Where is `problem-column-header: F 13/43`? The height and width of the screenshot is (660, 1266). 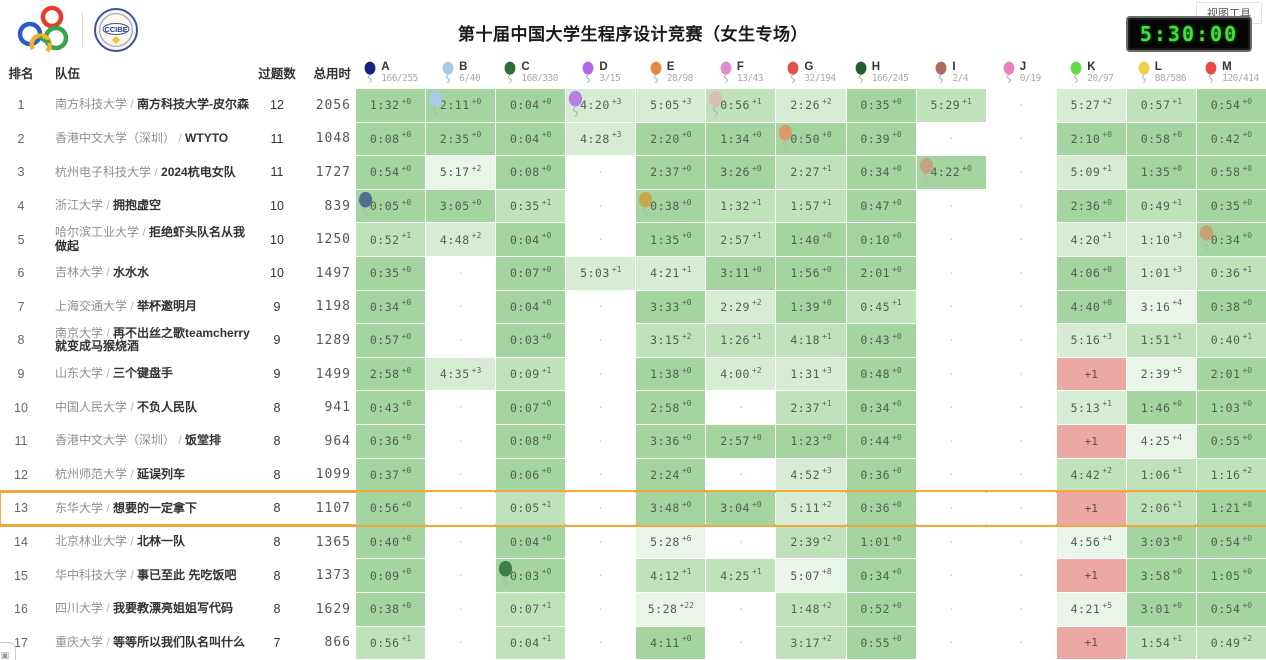
problem-column-header: F 13/43 is located at coordinates (740, 72).